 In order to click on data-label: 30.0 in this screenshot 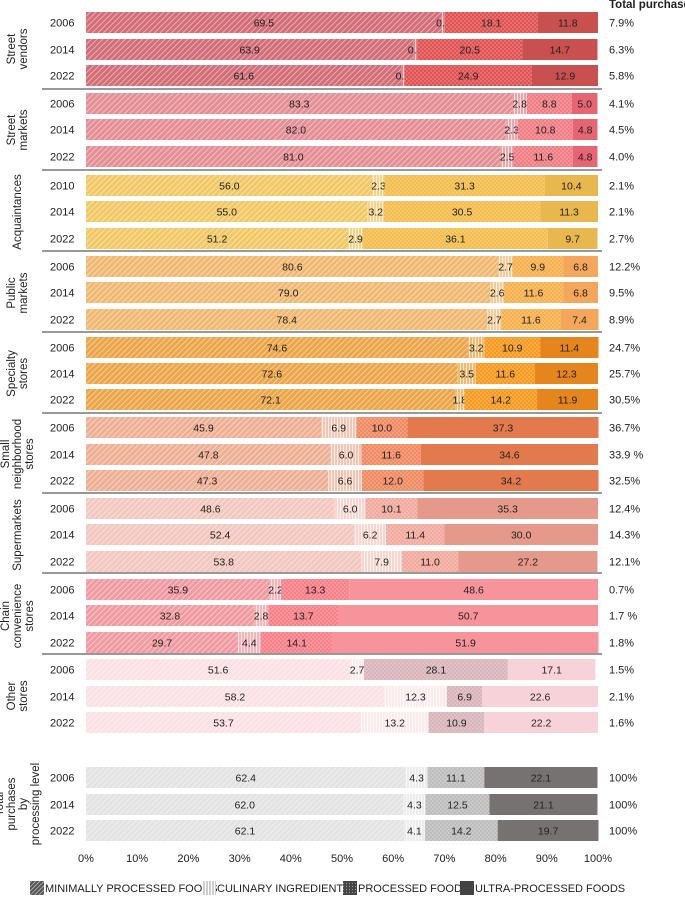, I will do `click(521, 536)`.